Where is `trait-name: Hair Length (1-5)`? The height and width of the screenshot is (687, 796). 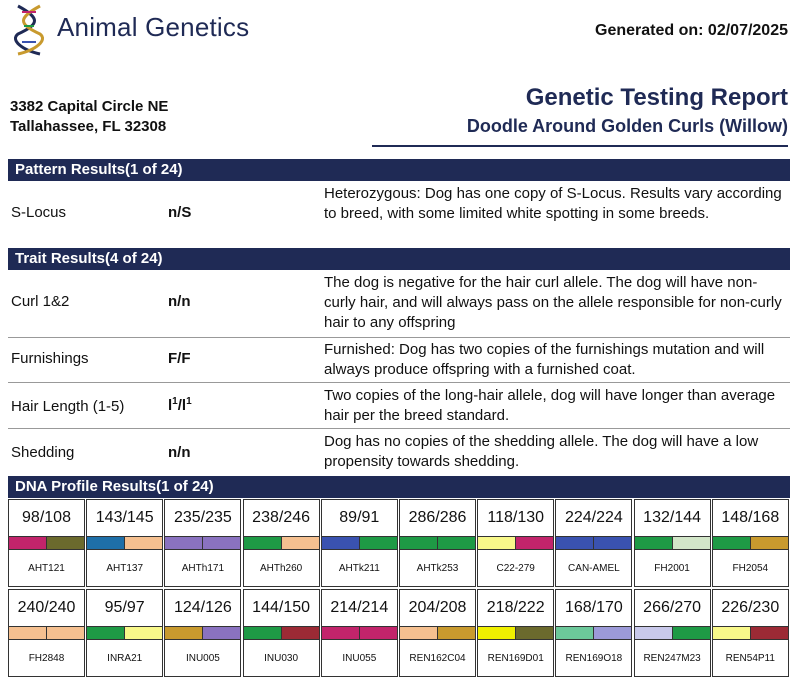 trait-name: Hair Length (1-5) is located at coordinates (68, 406).